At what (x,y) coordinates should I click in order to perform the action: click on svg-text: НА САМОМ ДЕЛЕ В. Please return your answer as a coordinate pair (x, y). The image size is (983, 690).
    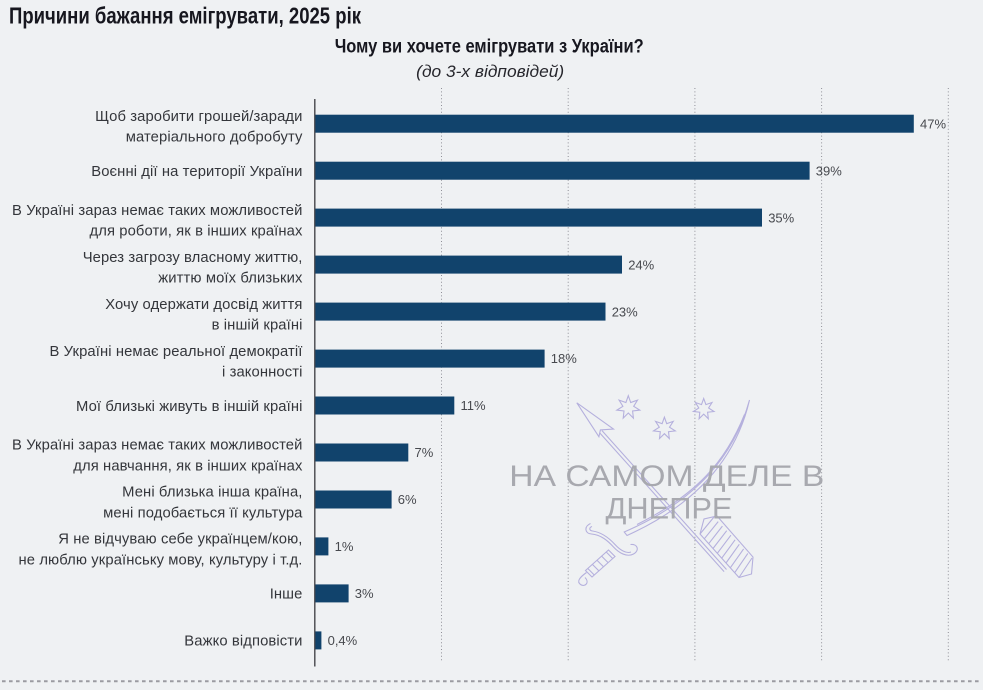
    Looking at the image, I should click on (666, 476).